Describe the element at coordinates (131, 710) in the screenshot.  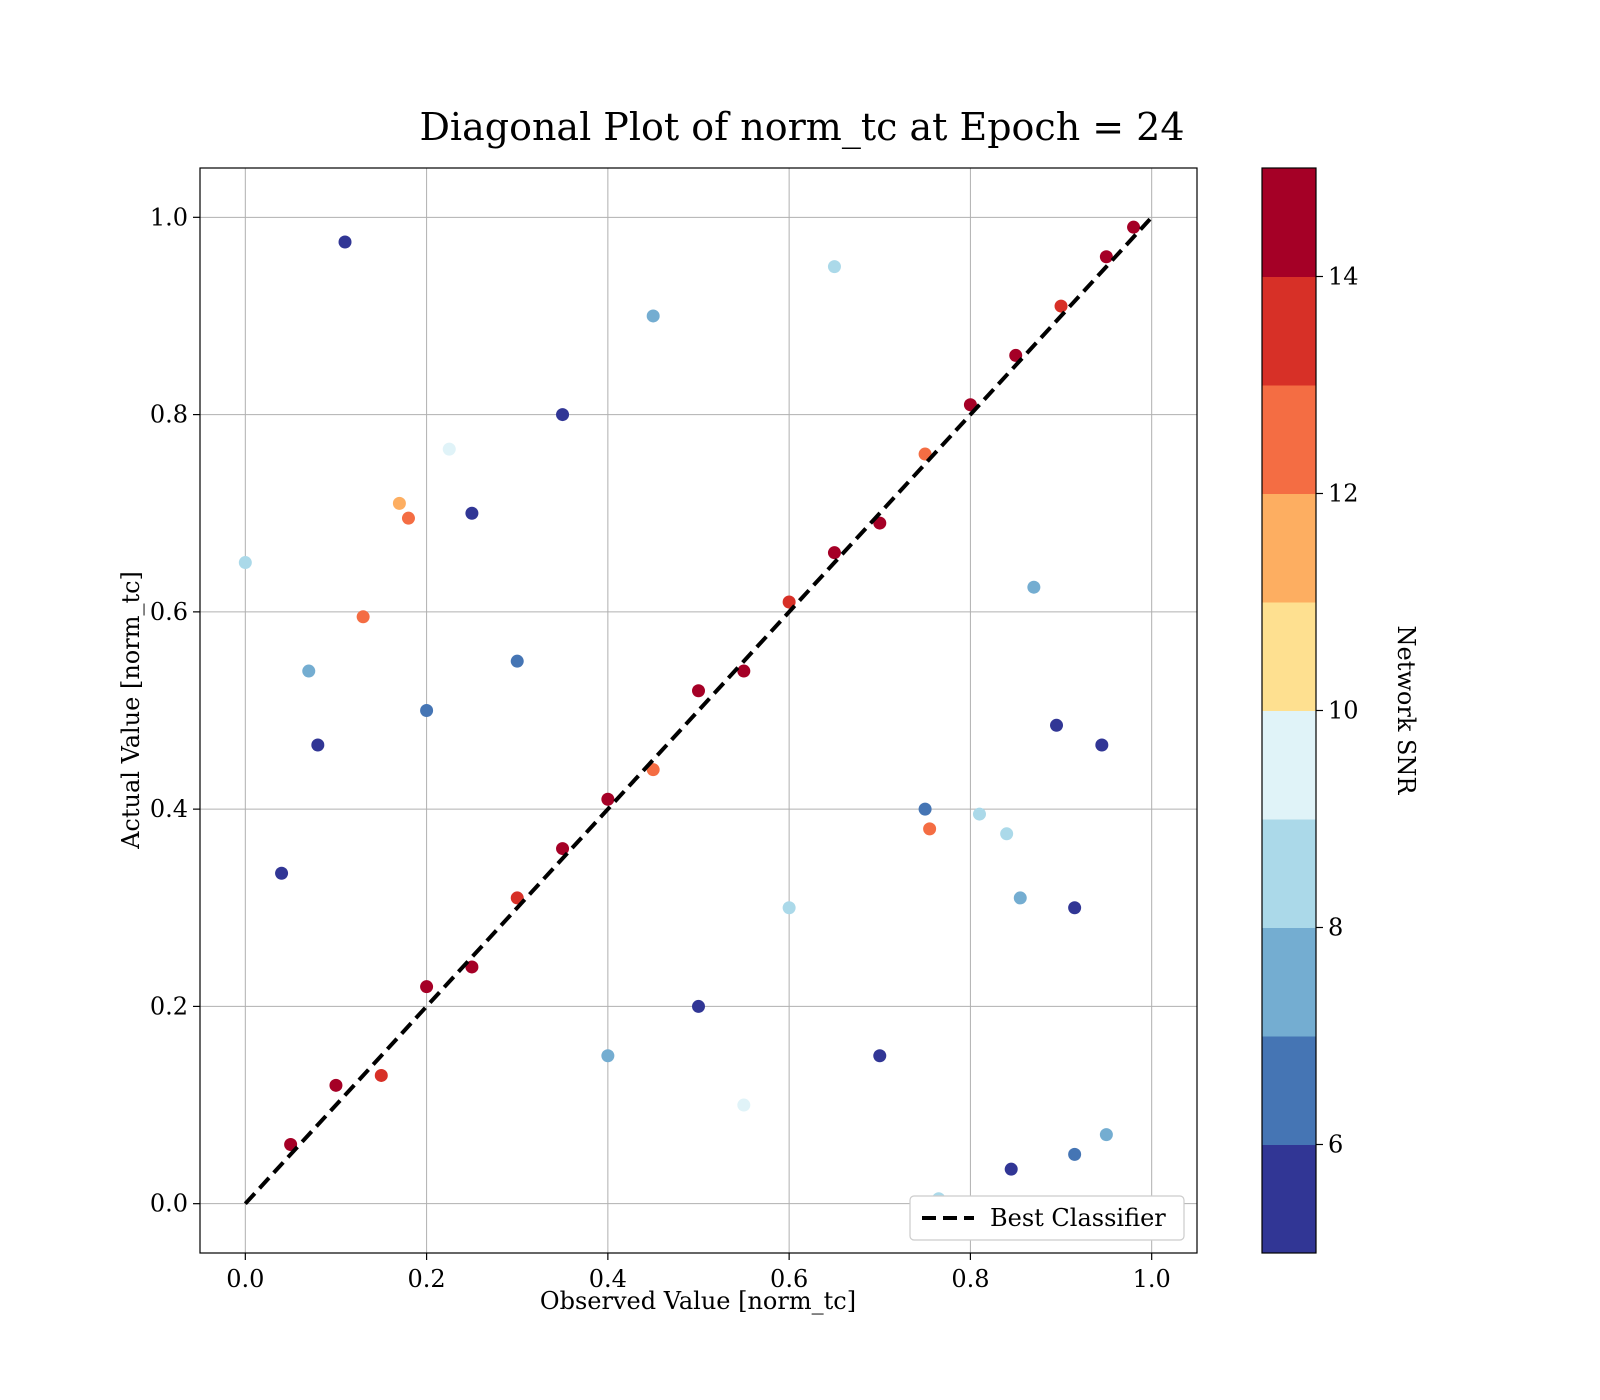
I see `y-axis-label: Actual Value [norm_tc]` at that location.